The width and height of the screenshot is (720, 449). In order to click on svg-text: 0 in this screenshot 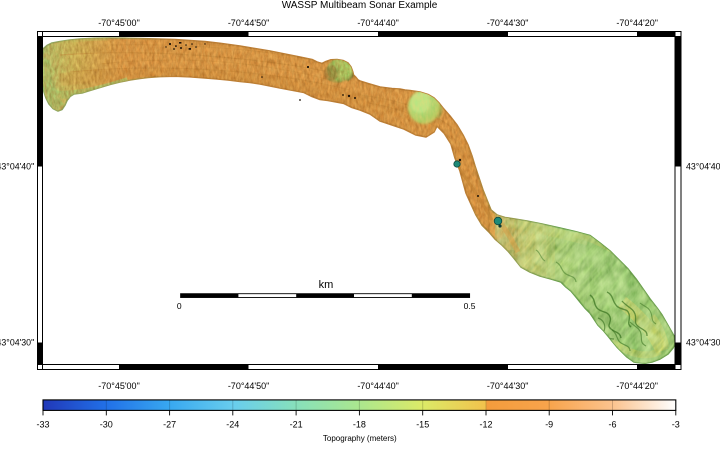, I will do `click(179, 306)`.